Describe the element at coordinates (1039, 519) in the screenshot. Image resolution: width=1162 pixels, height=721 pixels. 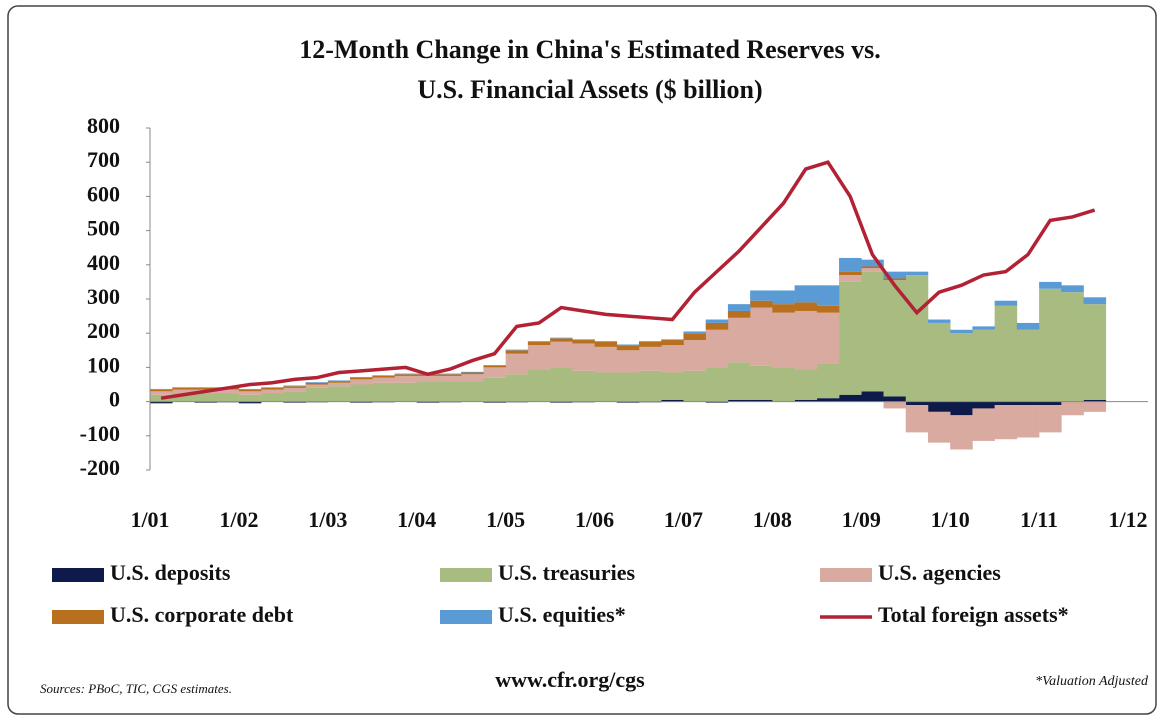
I see `x-tick-label: 1/11` at that location.